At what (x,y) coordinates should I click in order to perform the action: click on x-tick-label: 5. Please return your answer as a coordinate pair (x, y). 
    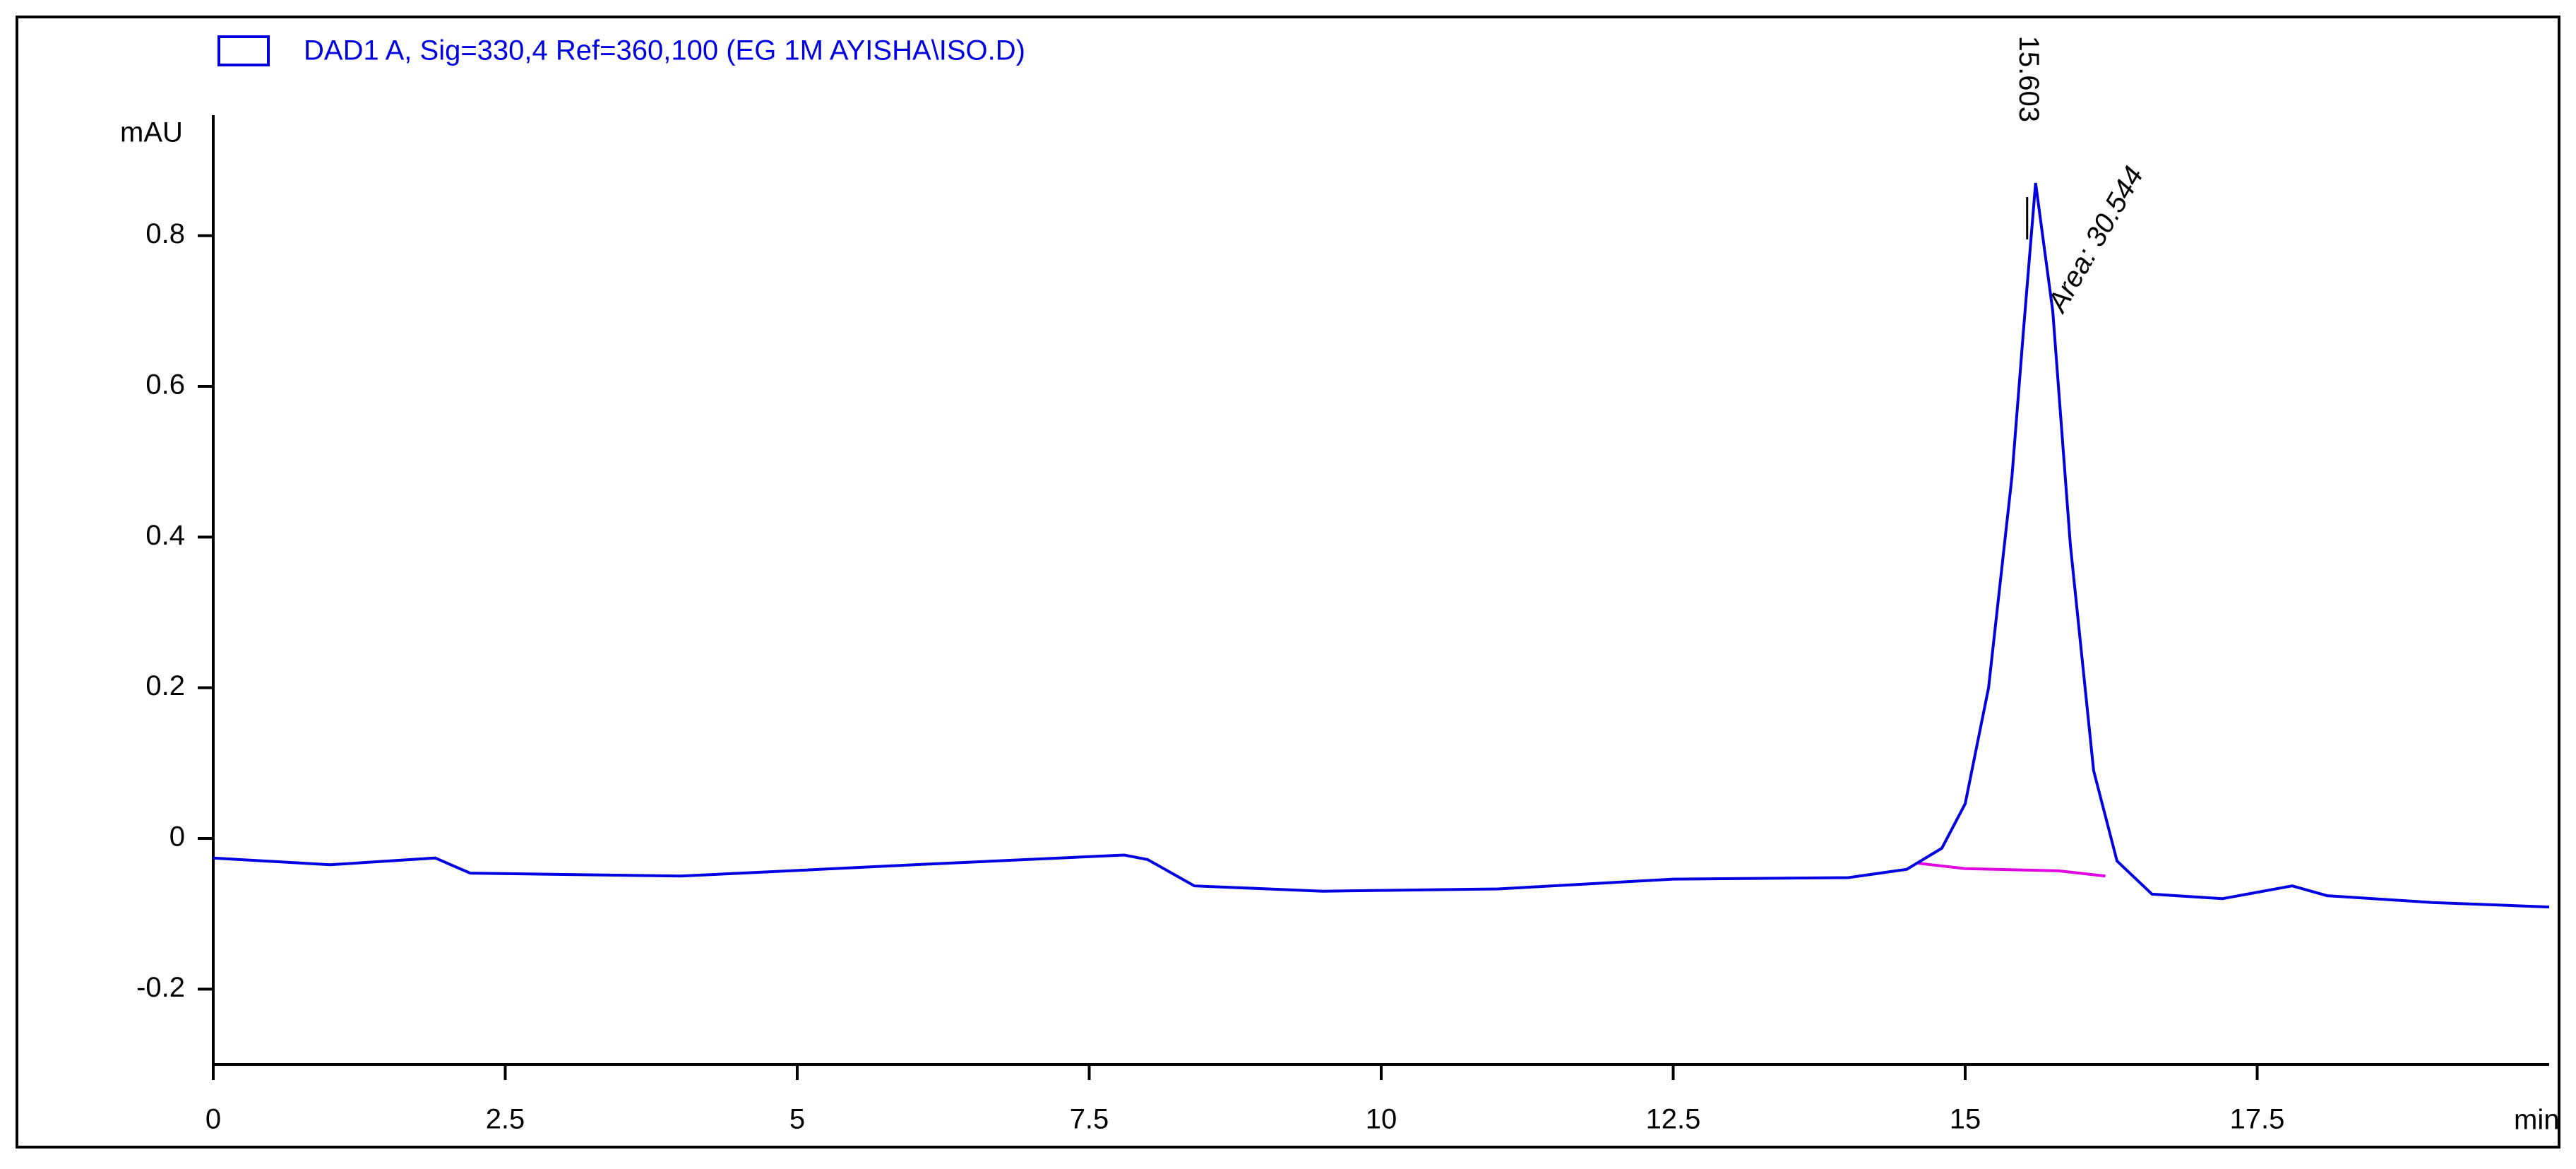
    Looking at the image, I should click on (797, 1120).